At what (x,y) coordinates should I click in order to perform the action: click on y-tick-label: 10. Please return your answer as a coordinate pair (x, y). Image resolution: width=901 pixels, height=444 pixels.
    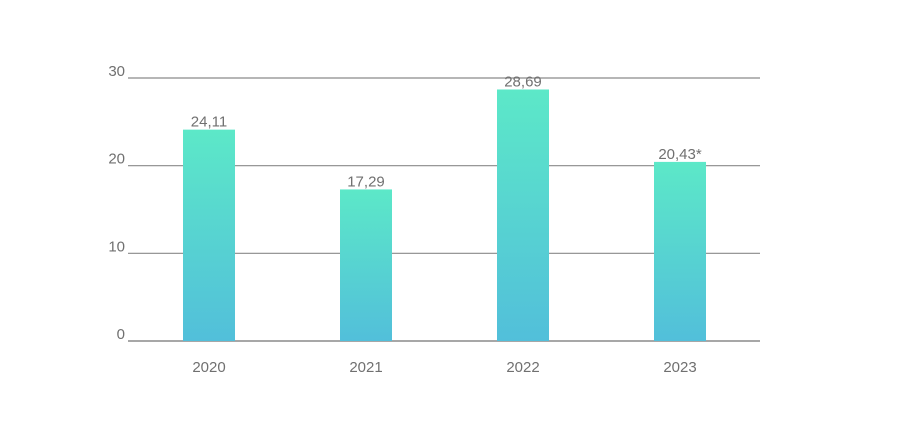
    Looking at the image, I should click on (116, 246).